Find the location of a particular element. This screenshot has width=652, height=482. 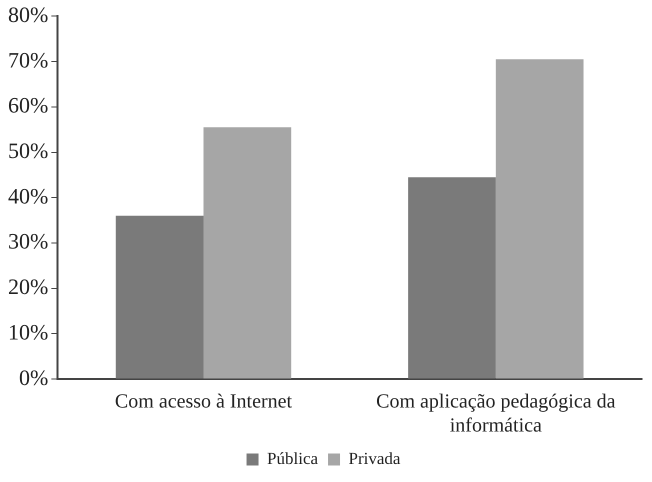

y-tick-label: 0% is located at coordinates (33, 377).